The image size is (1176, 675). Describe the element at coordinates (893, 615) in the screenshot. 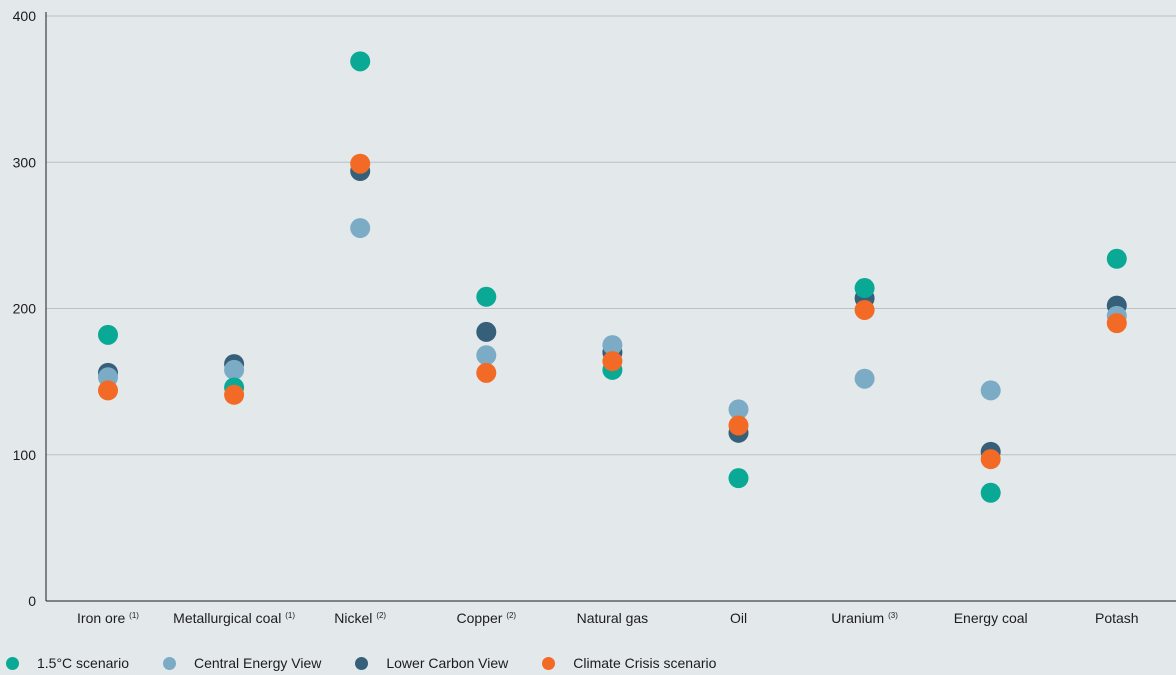

I see `footnote-marker: (3)` at that location.